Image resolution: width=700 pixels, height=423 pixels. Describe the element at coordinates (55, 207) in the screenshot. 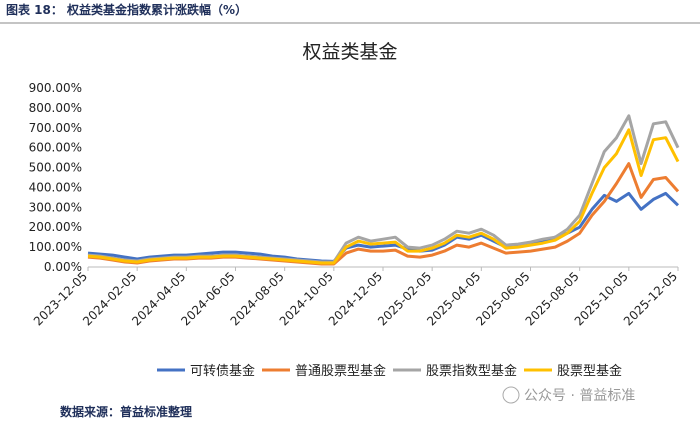

I see `y-tick-label: 300.00%` at that location.